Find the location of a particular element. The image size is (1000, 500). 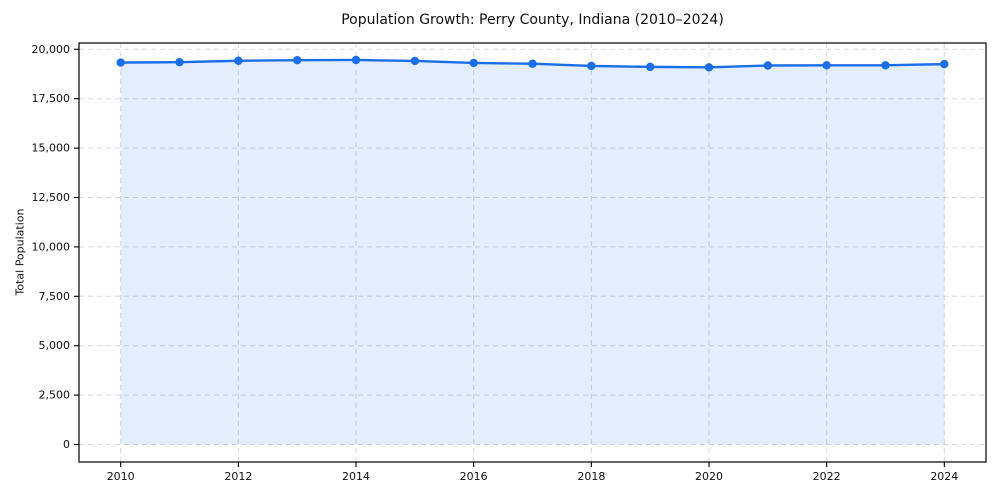

y-tick-label: 12,500 is located at coordinates (51, 197).